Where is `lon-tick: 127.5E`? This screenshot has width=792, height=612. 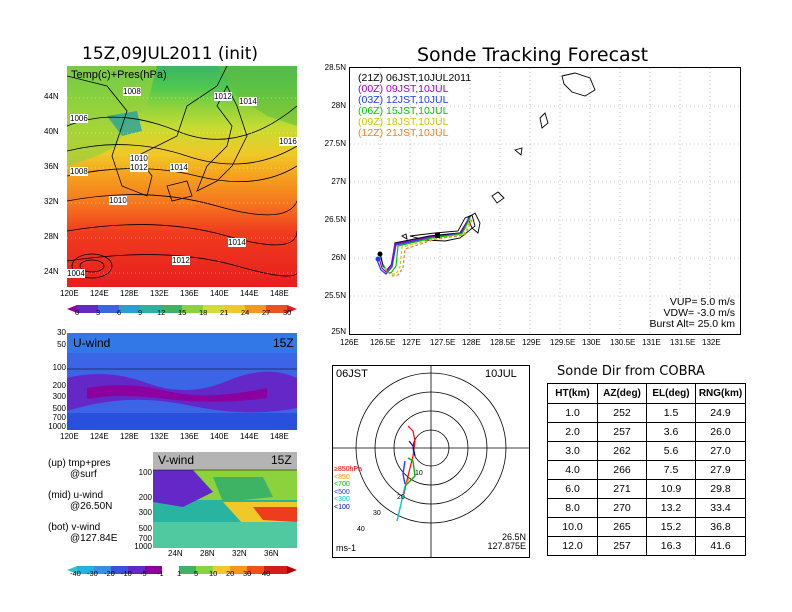 lon-tick: 127.5E is located at coordinates (443, 342).